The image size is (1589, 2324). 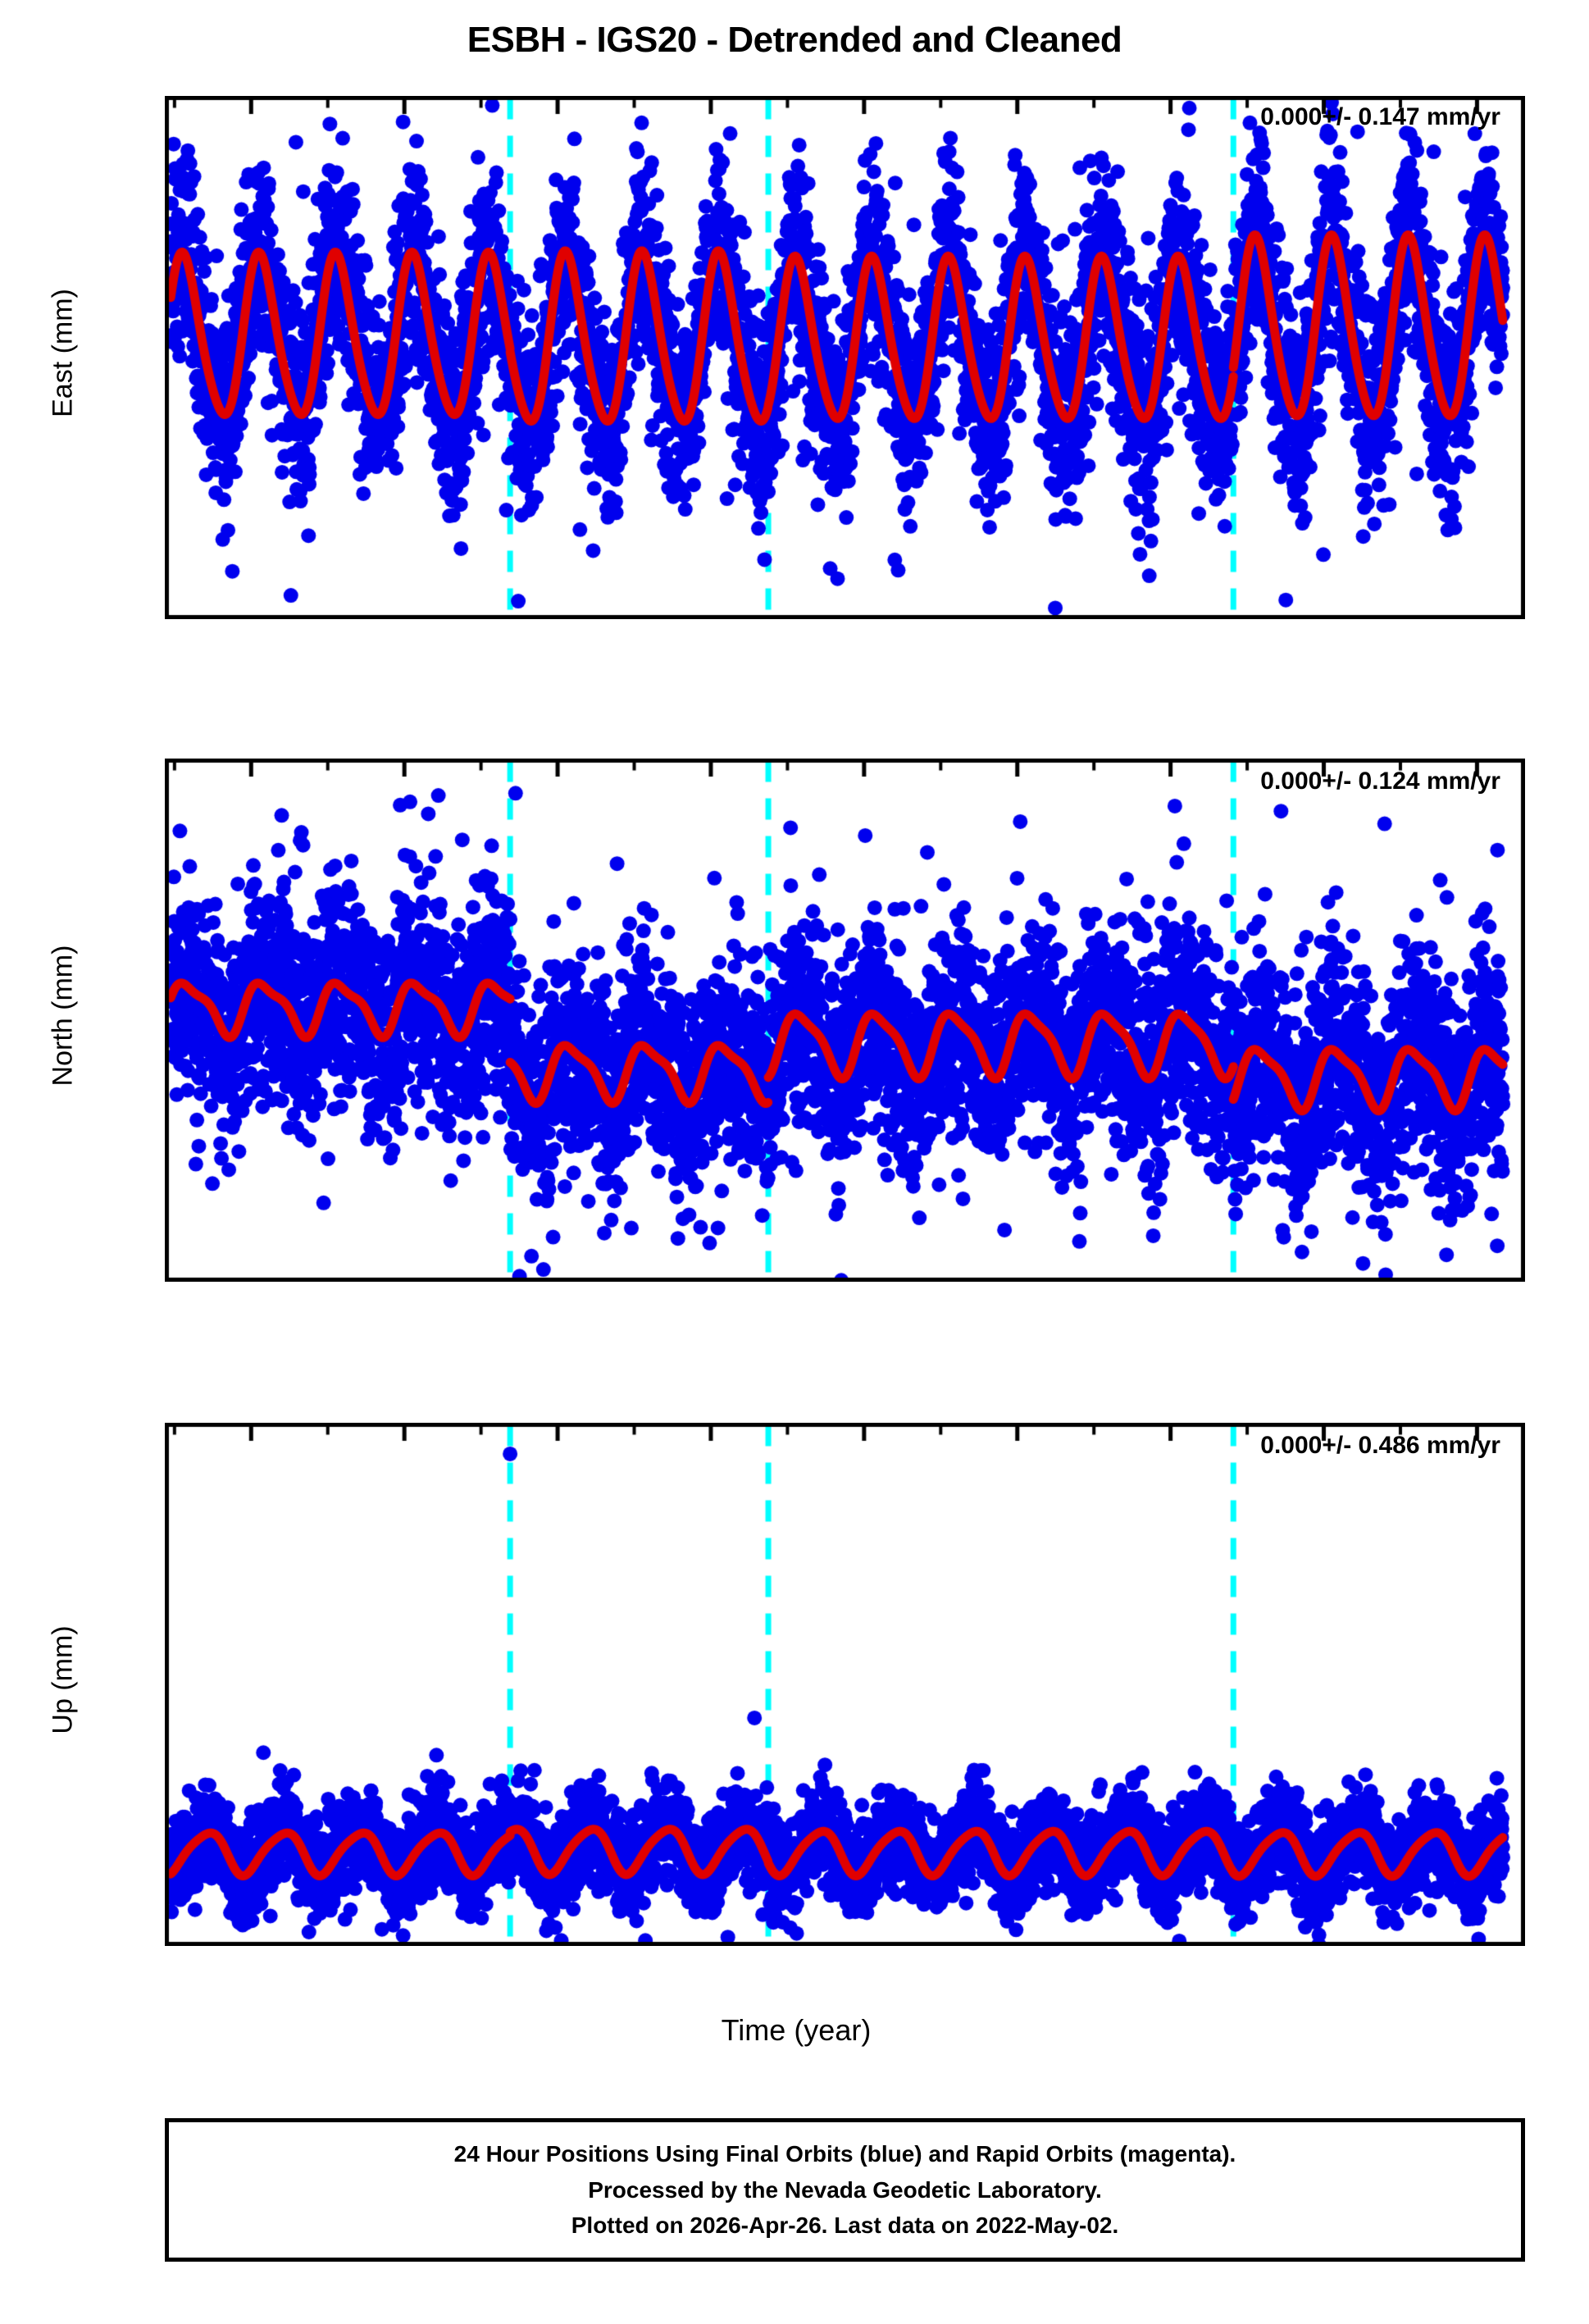 What do you see at coordinates (63, 353) in the screenshot?
I see `east-axis-label: East (mm)` at bounding box center [63, 353].